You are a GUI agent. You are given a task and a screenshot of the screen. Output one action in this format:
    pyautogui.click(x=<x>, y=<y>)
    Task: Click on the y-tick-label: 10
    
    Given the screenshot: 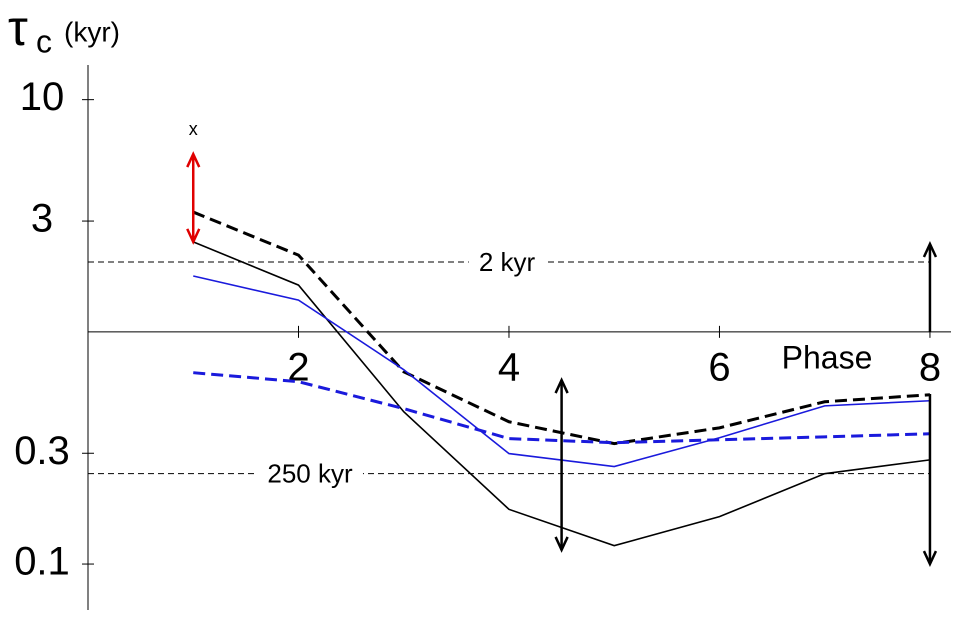 What is the action you would take?
    pyautogui.click(x=42, y=97)
    